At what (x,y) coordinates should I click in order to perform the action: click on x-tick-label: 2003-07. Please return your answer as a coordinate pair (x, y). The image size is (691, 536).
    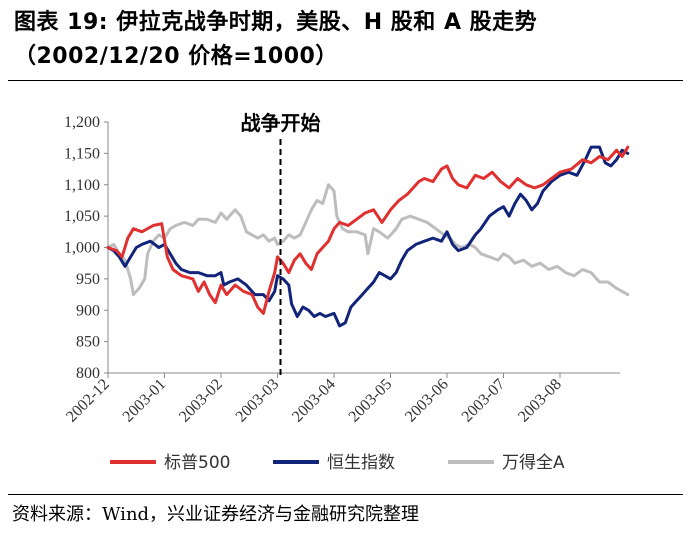
    Looking at the image, I should click on (484, 401).